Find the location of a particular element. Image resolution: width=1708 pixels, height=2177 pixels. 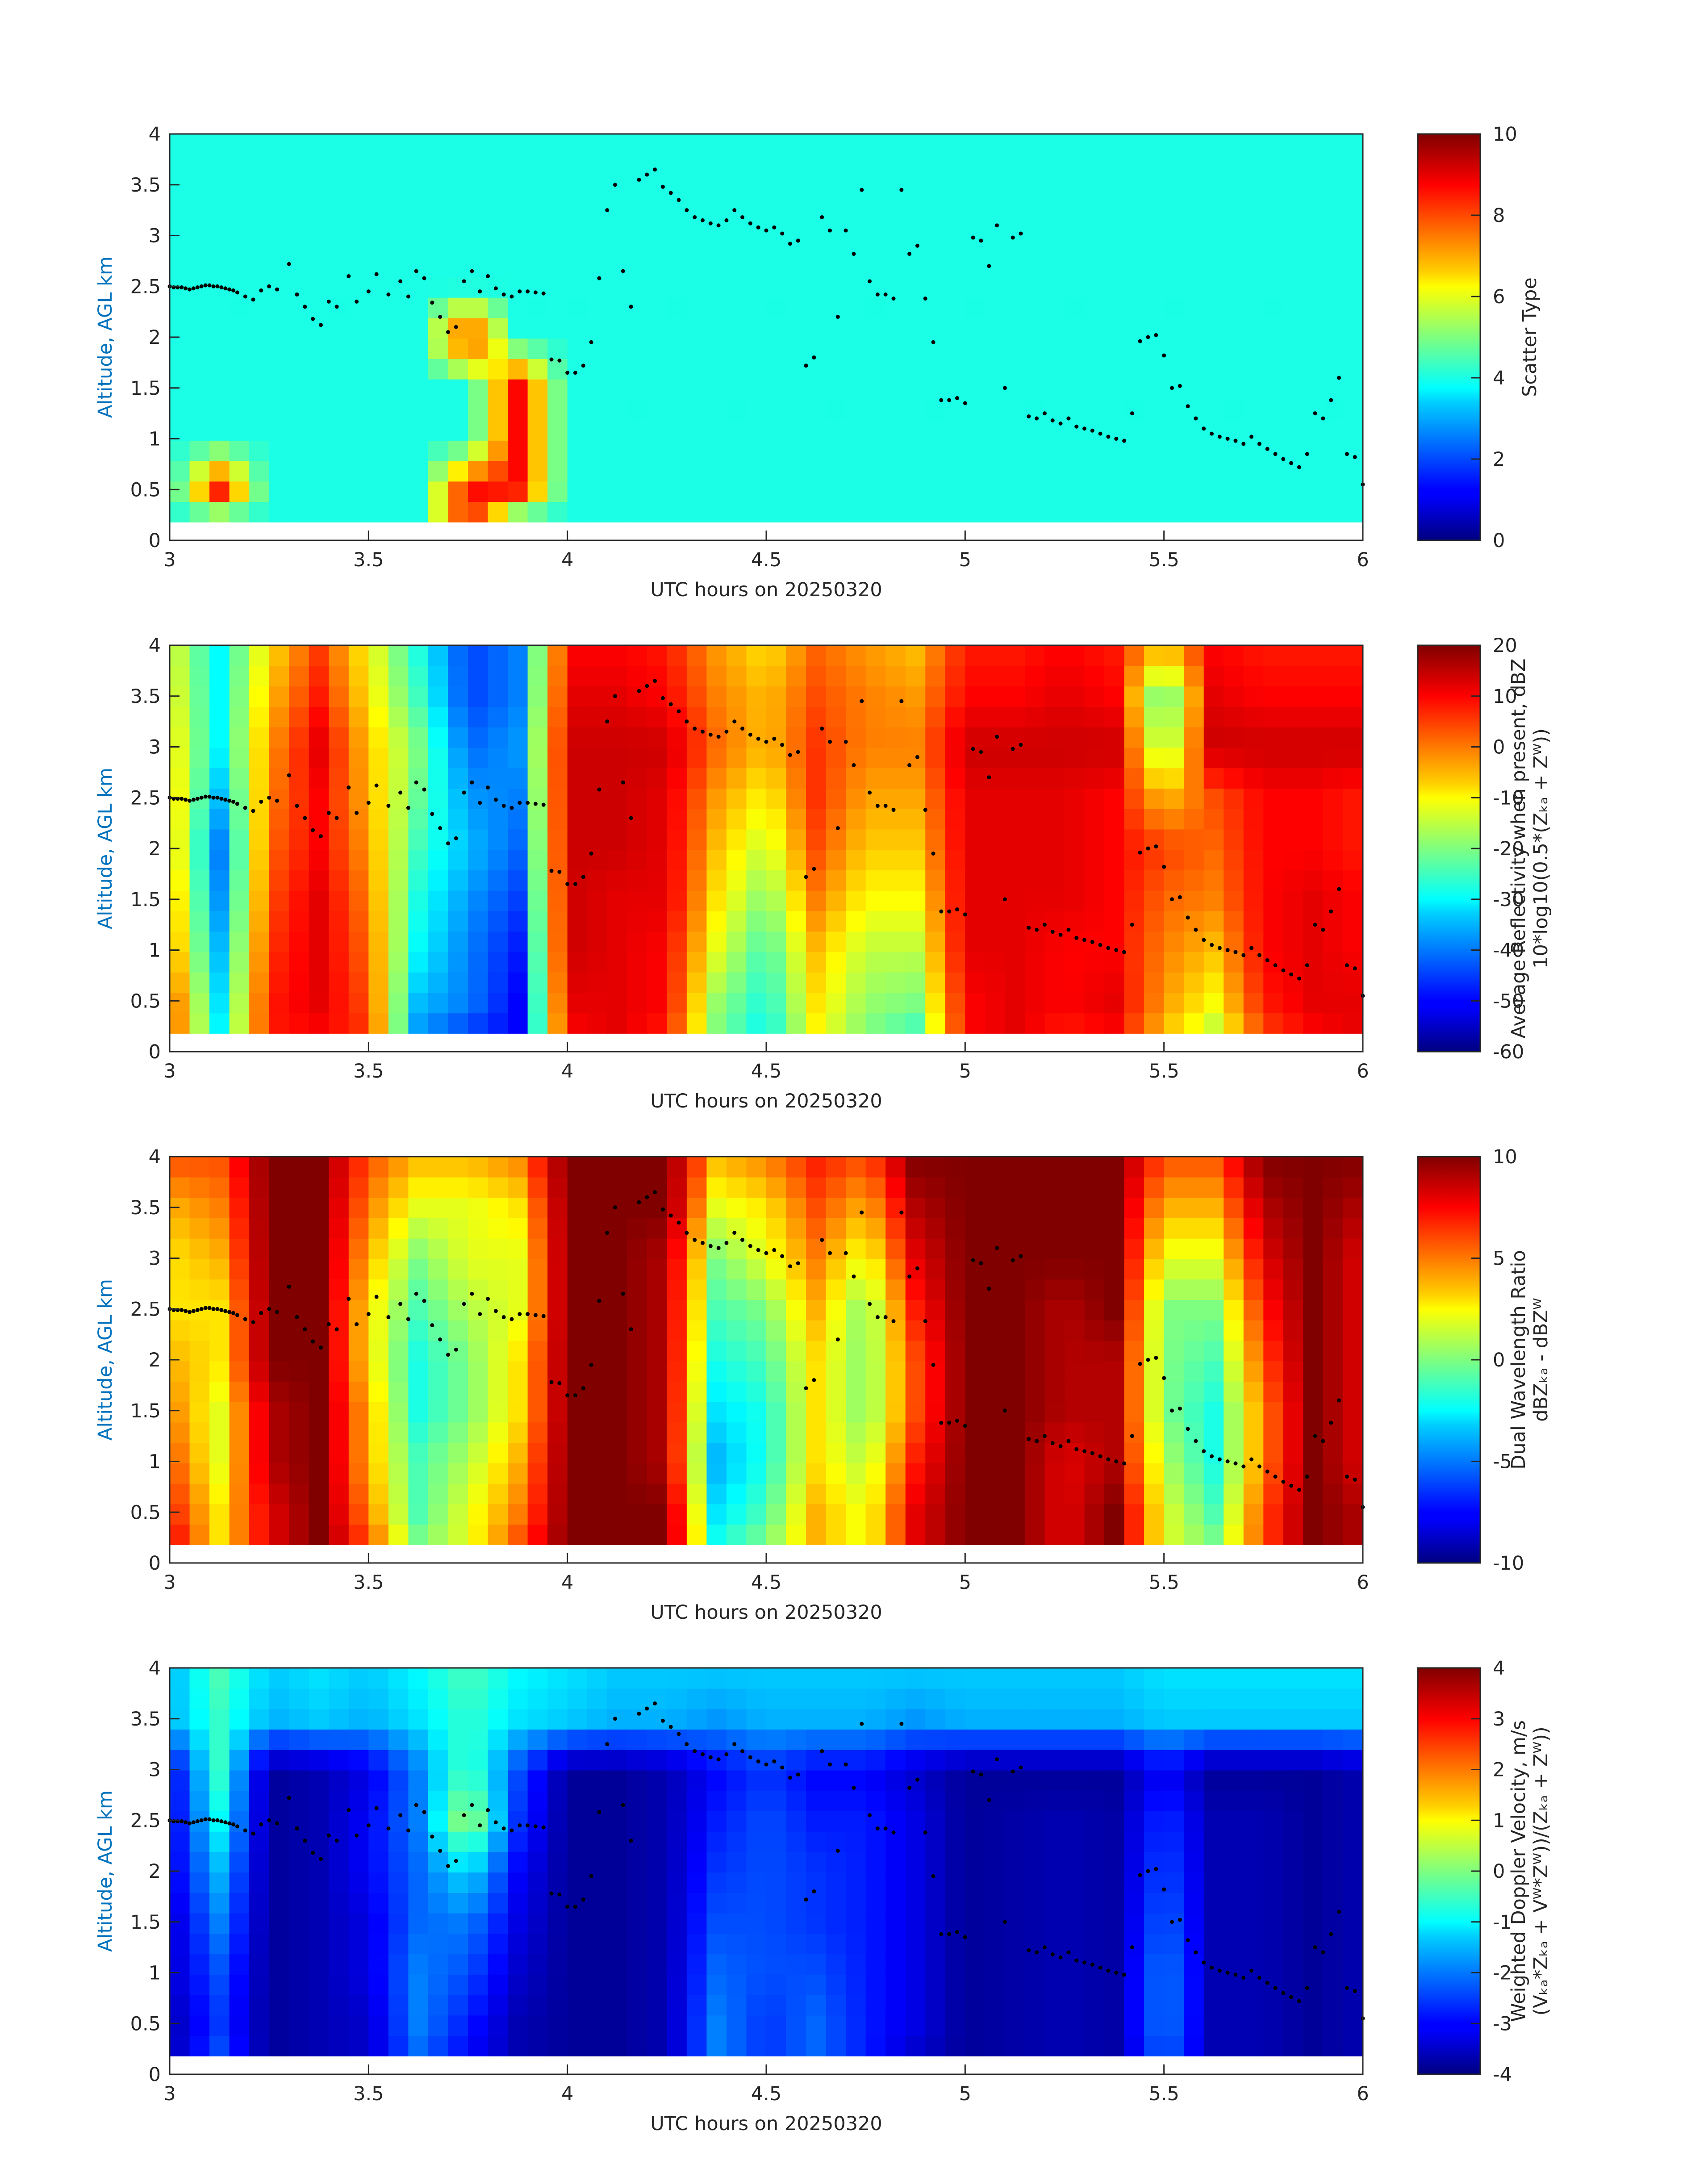

colorbar-tick-label: -30 is located at coordinates (1508, 900).